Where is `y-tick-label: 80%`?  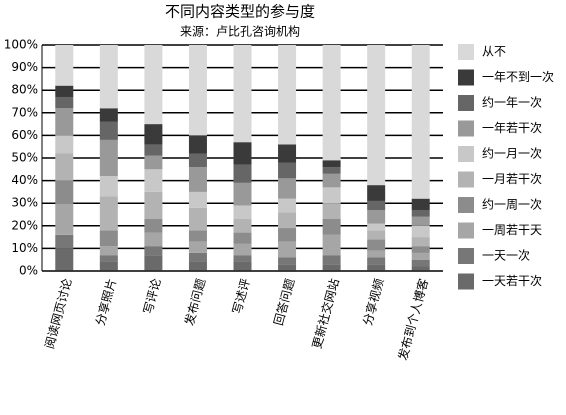 y-tick-label: 80% is located at coordinates (24, 90).